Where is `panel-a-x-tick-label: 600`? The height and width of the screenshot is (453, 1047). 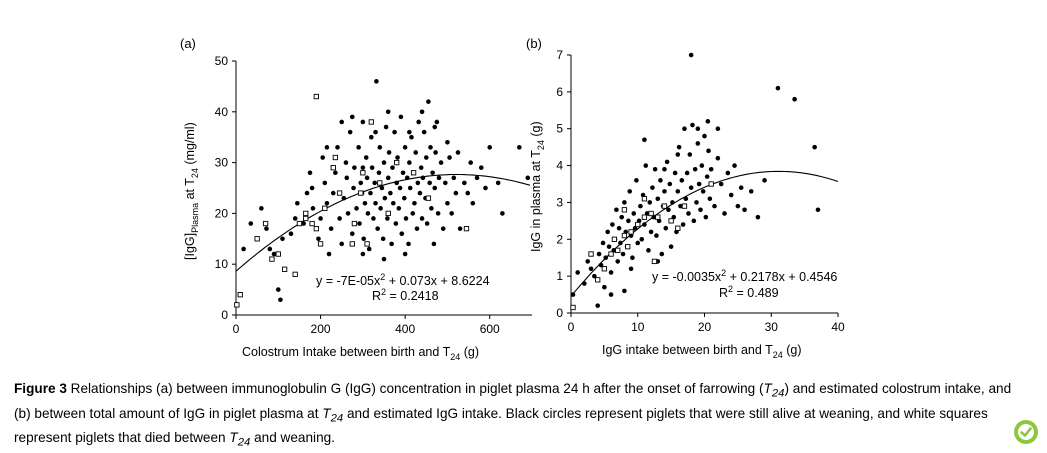
panel-a-x-tick-label: 600 is located at coordinates (490, 329).